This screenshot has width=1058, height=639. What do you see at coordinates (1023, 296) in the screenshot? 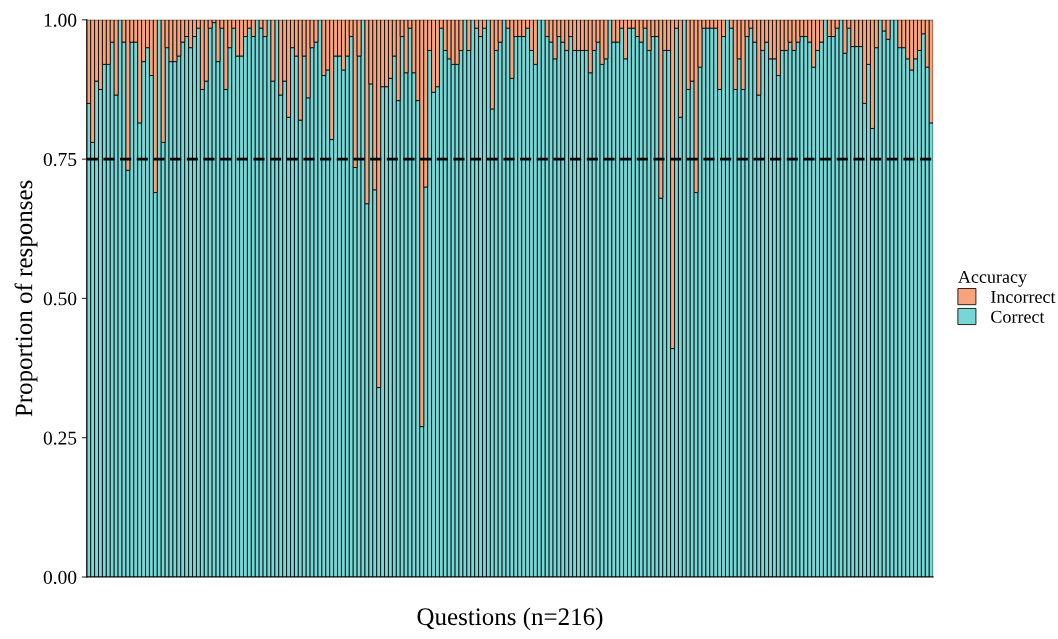
I see `legend-label: Incorrect` at bounding box center [1023, 296].